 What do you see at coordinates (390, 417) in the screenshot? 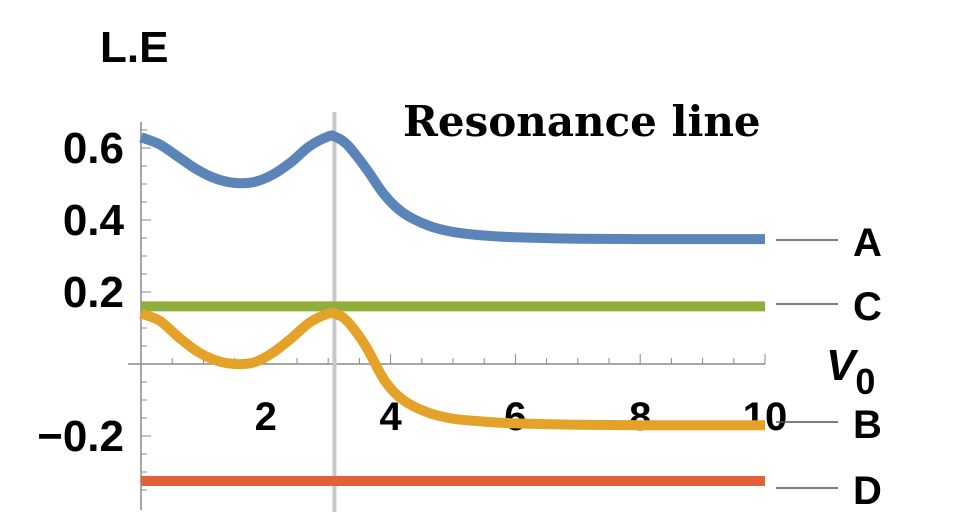
I see `x-tick-label: 4` at bounding box center [390, 417].